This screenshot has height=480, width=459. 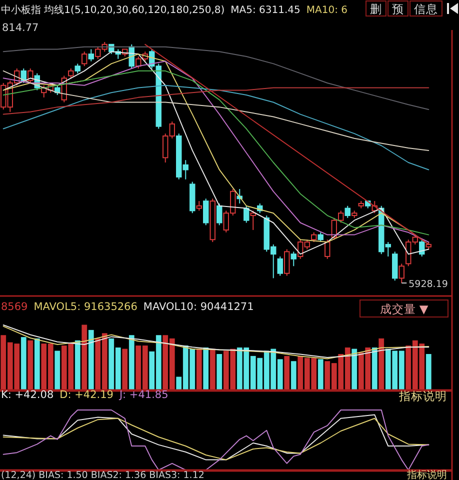 What do you see at coordinates (87, 395) in the screenshot?
I see `series-label: D: +42.19` at bounding box center [87, 395].